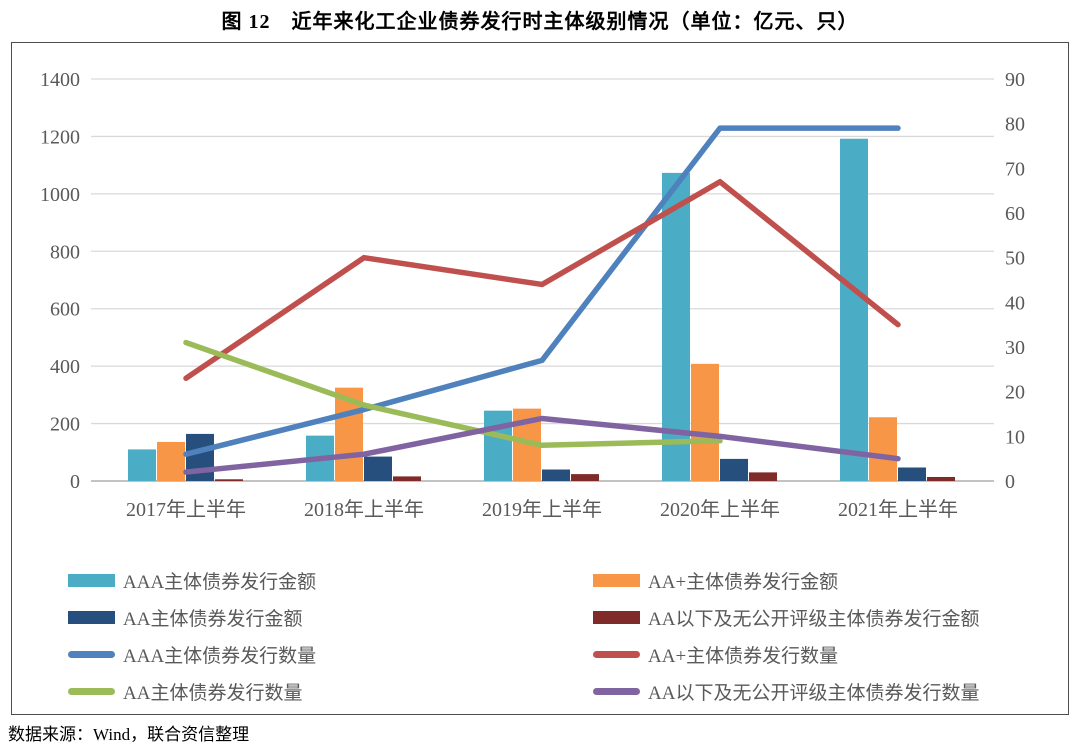 This screenshot has width=1080, height=749. I want to click on legend-item: AA+主体债券发行金额, so click(786, 580).